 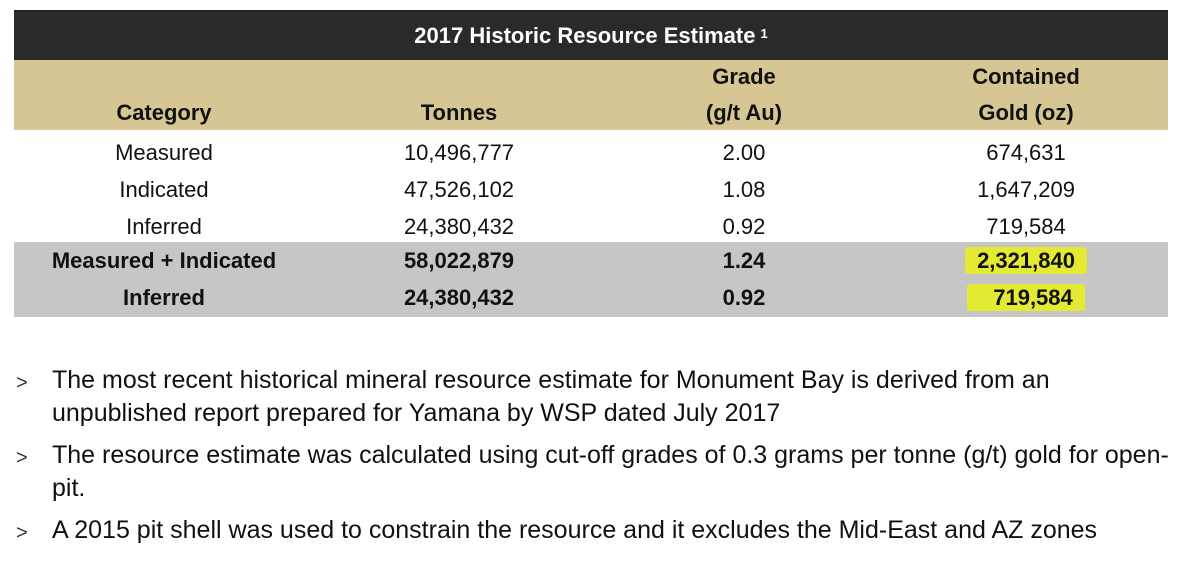 I want to click on row-measured-tonnes: 10,496,777, so click(x=459, y=152).